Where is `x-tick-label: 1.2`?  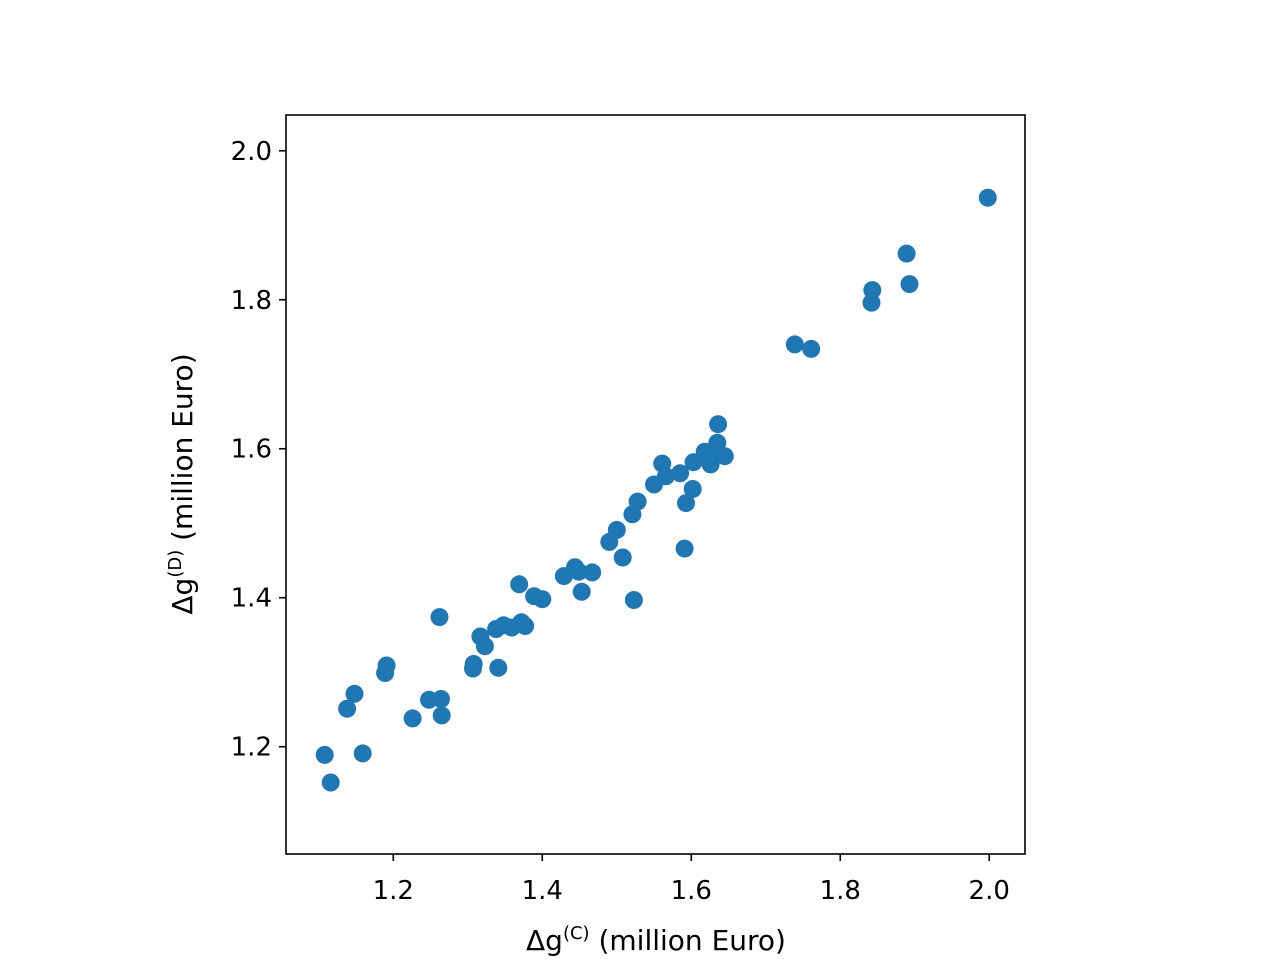 x-tick-label: 1.2 is located at coordinates (393, 891).